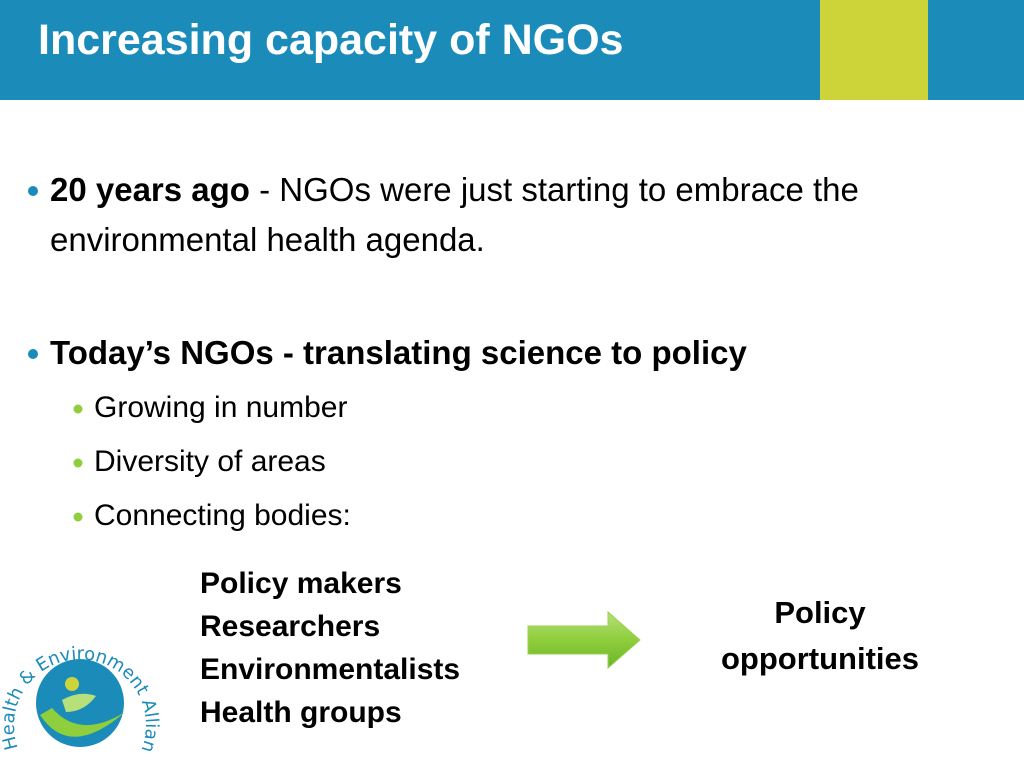 Image resolution: width=1024 pixels, height=768 pixels. What do you see at coordinates (72, 684) in the screenshot?
I see `logo-dot` at bounding box center [72, 684].